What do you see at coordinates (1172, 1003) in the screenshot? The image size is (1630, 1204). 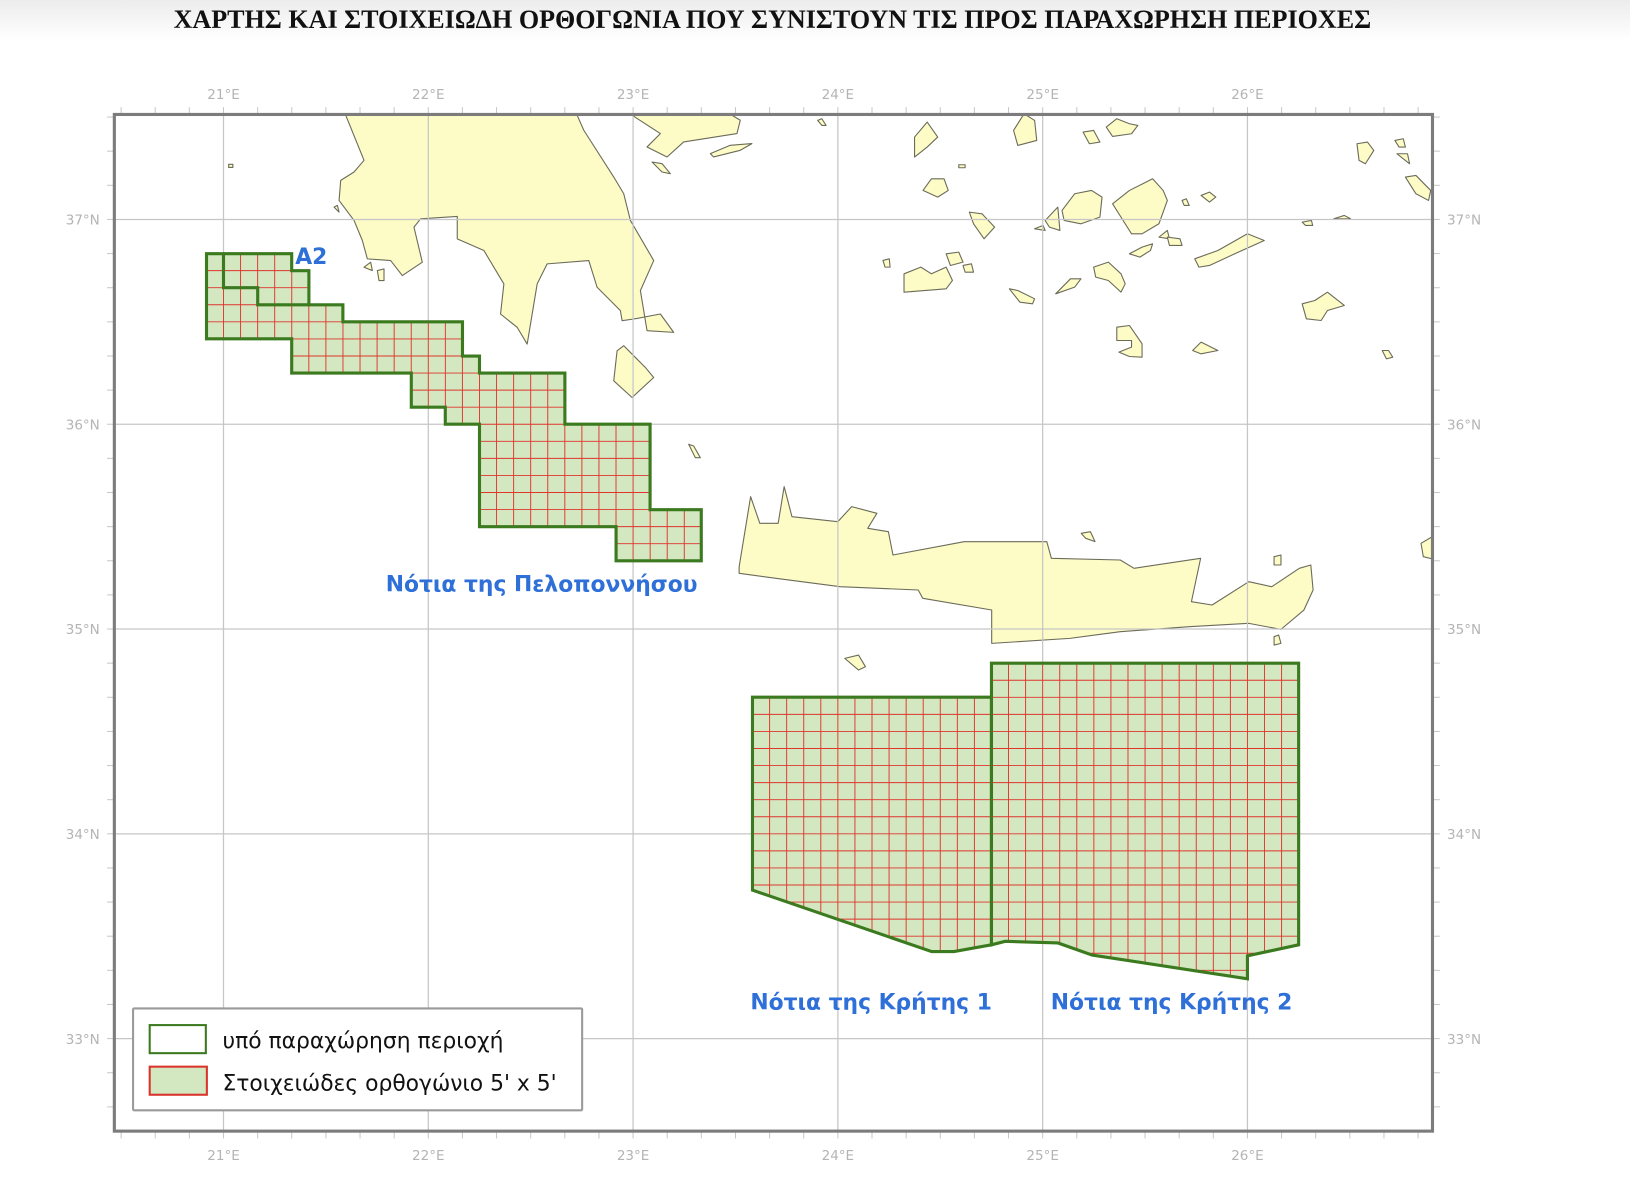 I see `region-label-south-crete-2: Νότια της Κρήτης 2` at bounding box center [1172, 1003].